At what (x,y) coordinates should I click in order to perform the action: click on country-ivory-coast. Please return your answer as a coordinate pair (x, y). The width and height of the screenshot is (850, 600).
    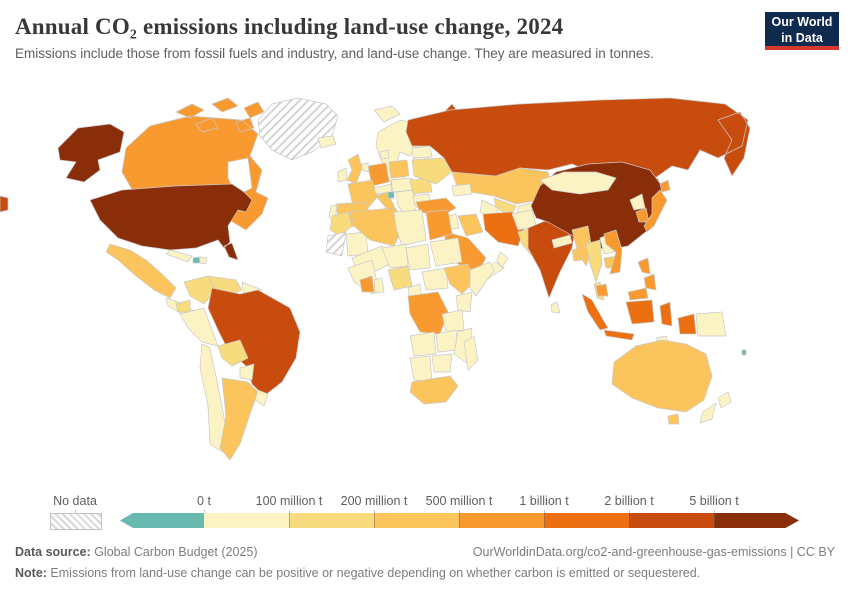
    Looking at the image, I should click on (367, 284).